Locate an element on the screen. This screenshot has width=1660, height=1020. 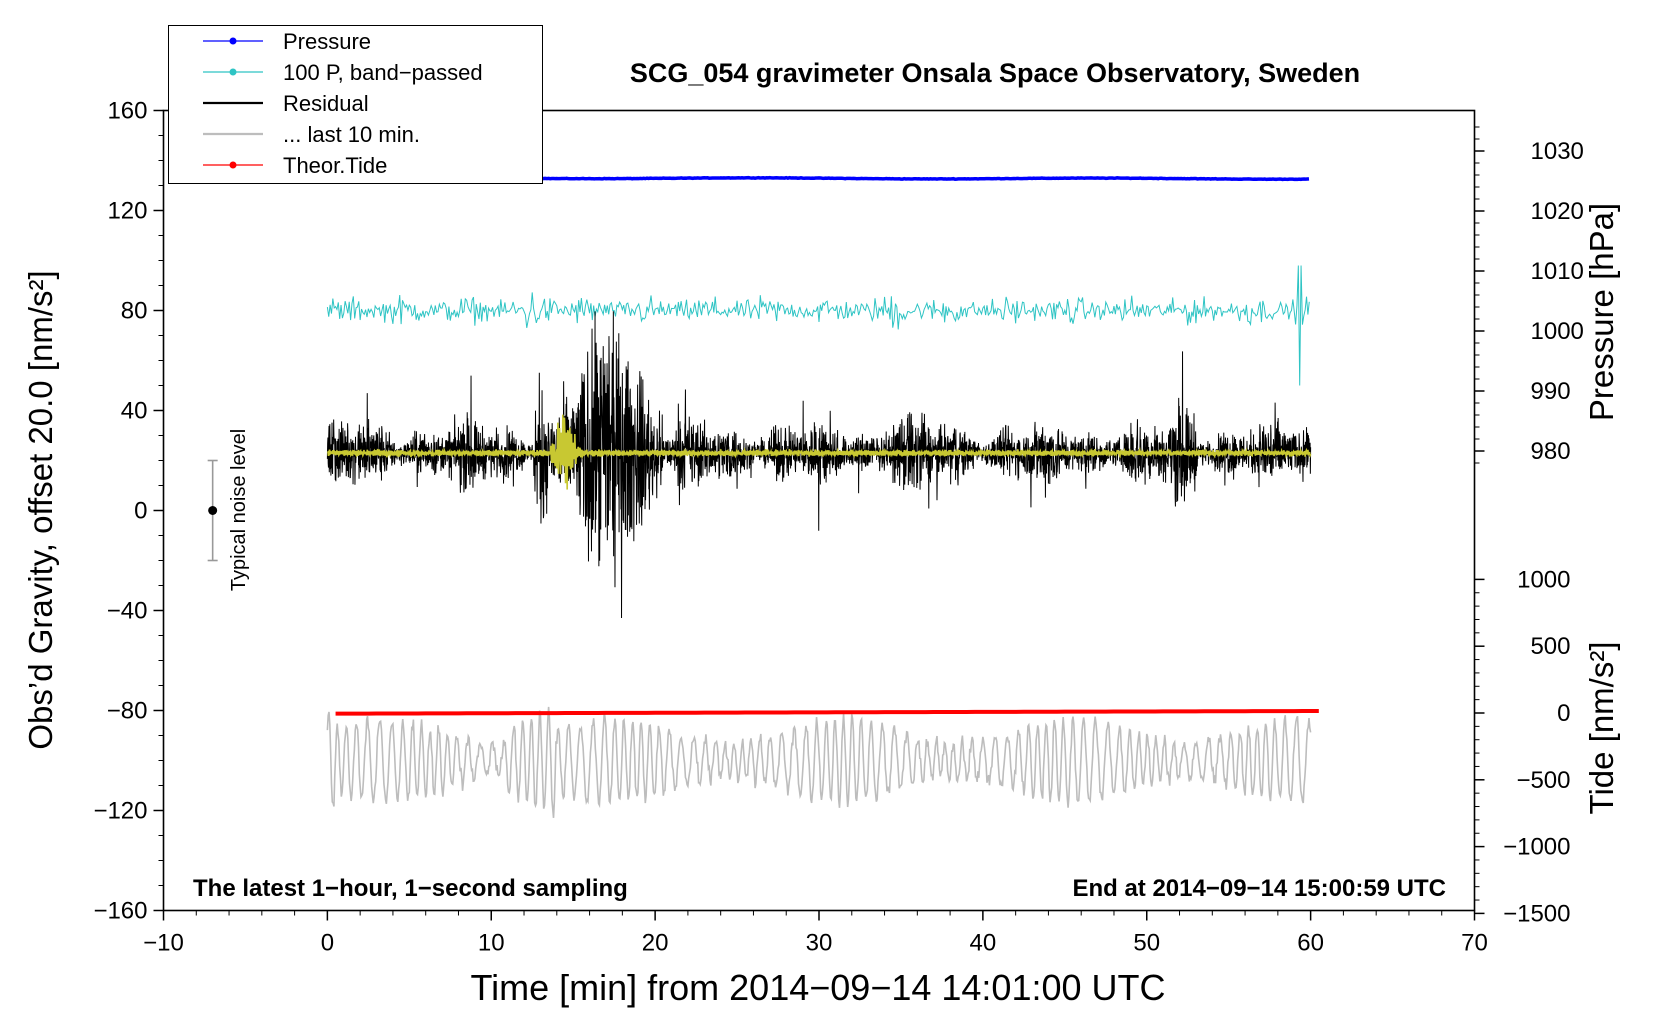
y-tick-label: −40 is located at coordinates (127, 611).